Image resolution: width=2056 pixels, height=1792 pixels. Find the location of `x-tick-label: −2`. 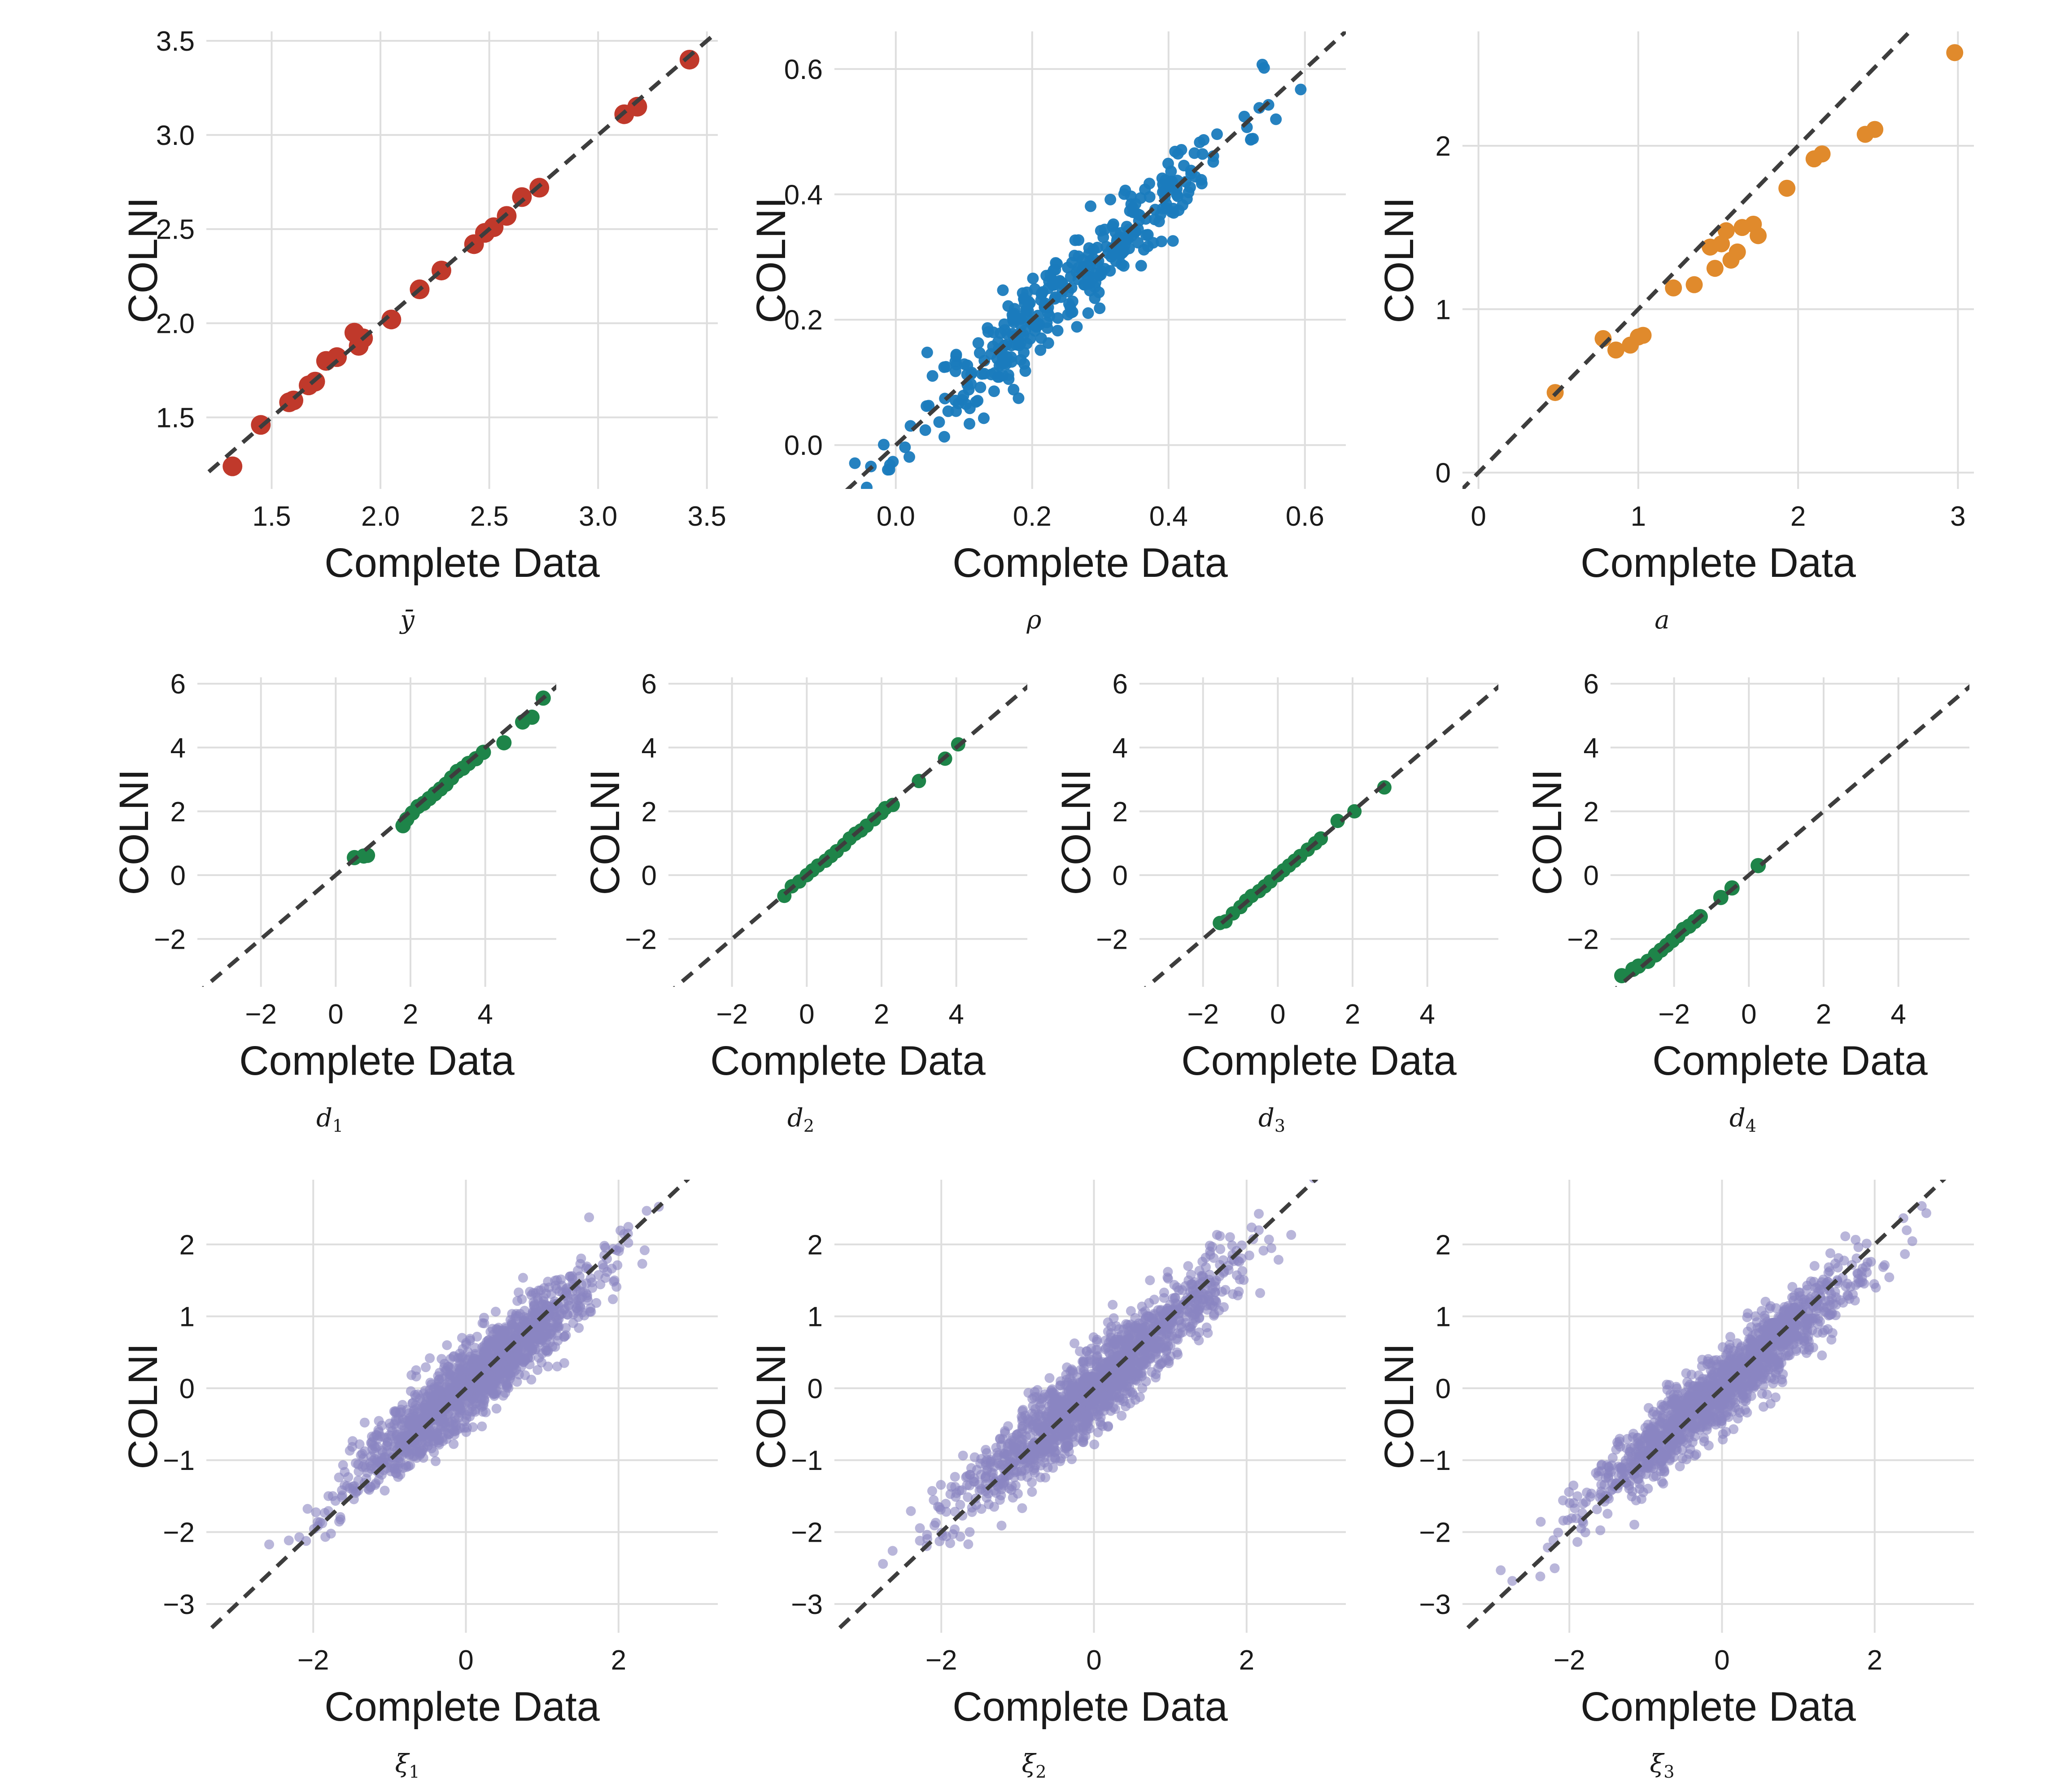

x-tick-label: −2 is located at coordinates (1203, 1014).